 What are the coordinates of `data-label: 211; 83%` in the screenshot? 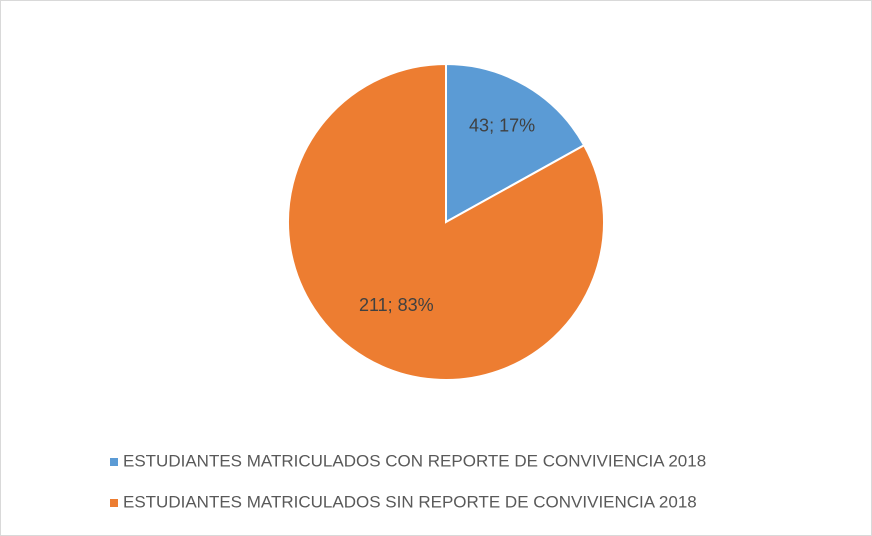 It's located at (396, 305).